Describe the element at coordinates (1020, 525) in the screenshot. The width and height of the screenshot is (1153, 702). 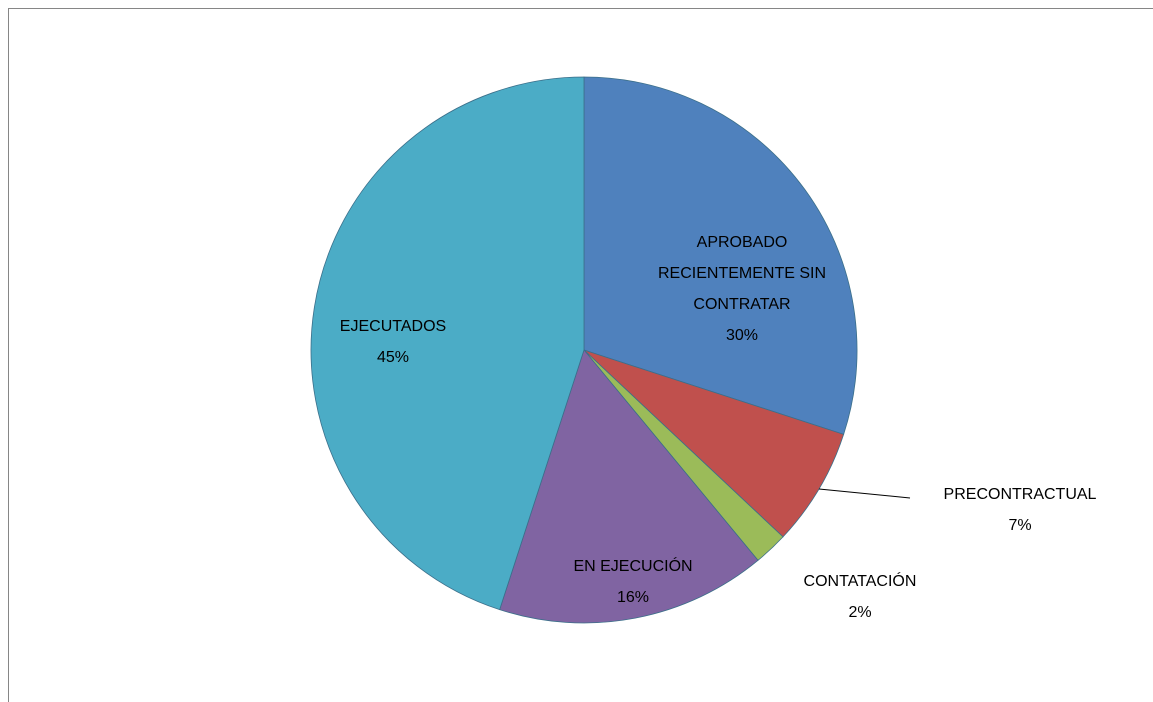
I see `value-label: 7%` at that location.